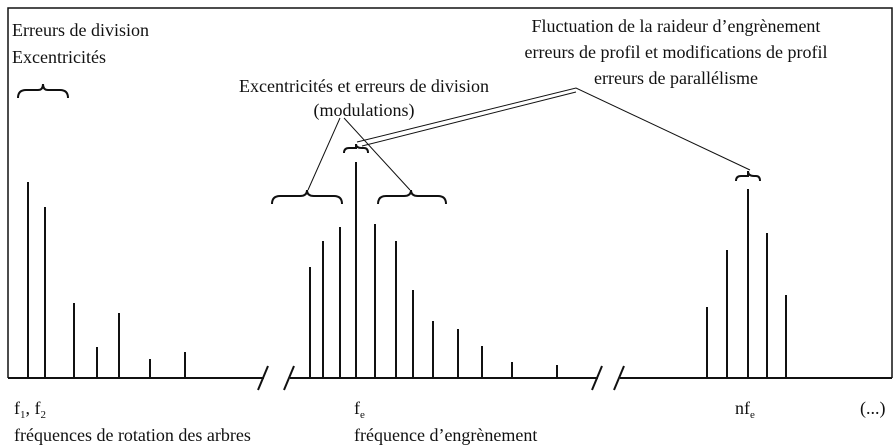 The width and height of the screenshot is (894, 448). Describe the element at coordinates (44, 415) in the screenshot. I see `subscript: 2` at that location.